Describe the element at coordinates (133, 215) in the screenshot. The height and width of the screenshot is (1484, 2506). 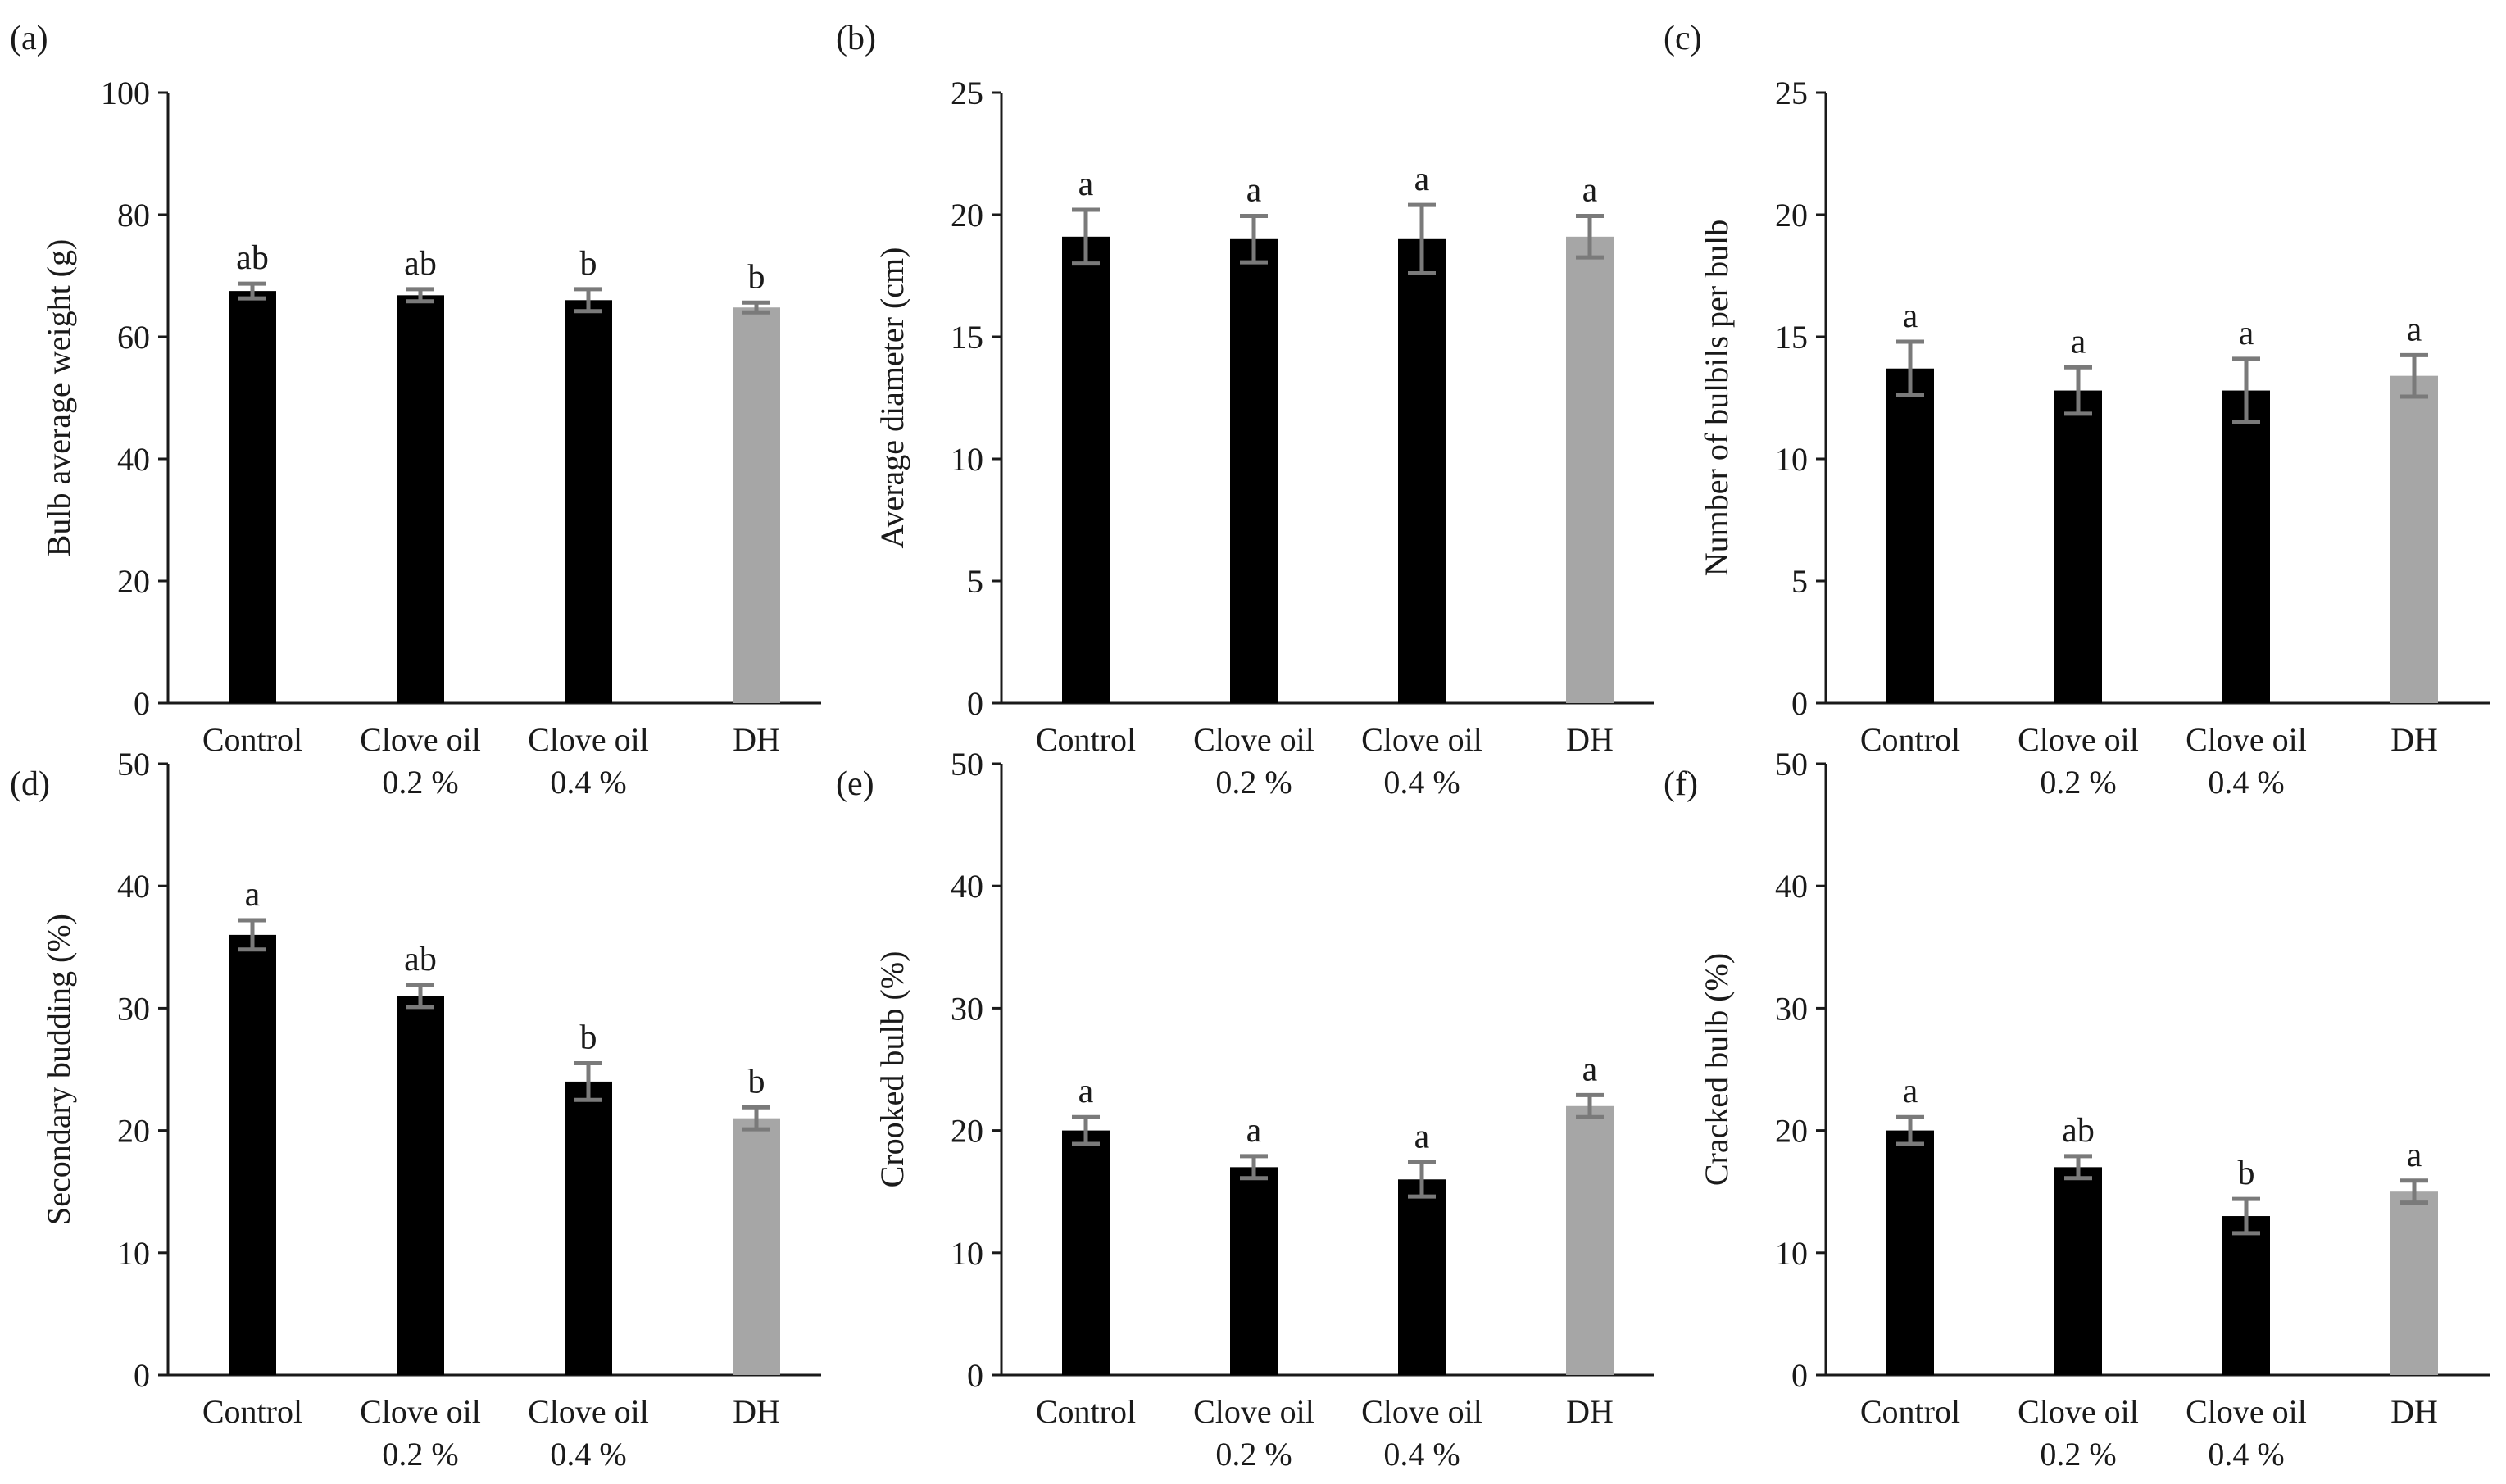
I see `y-tick-label: 80` at that location.